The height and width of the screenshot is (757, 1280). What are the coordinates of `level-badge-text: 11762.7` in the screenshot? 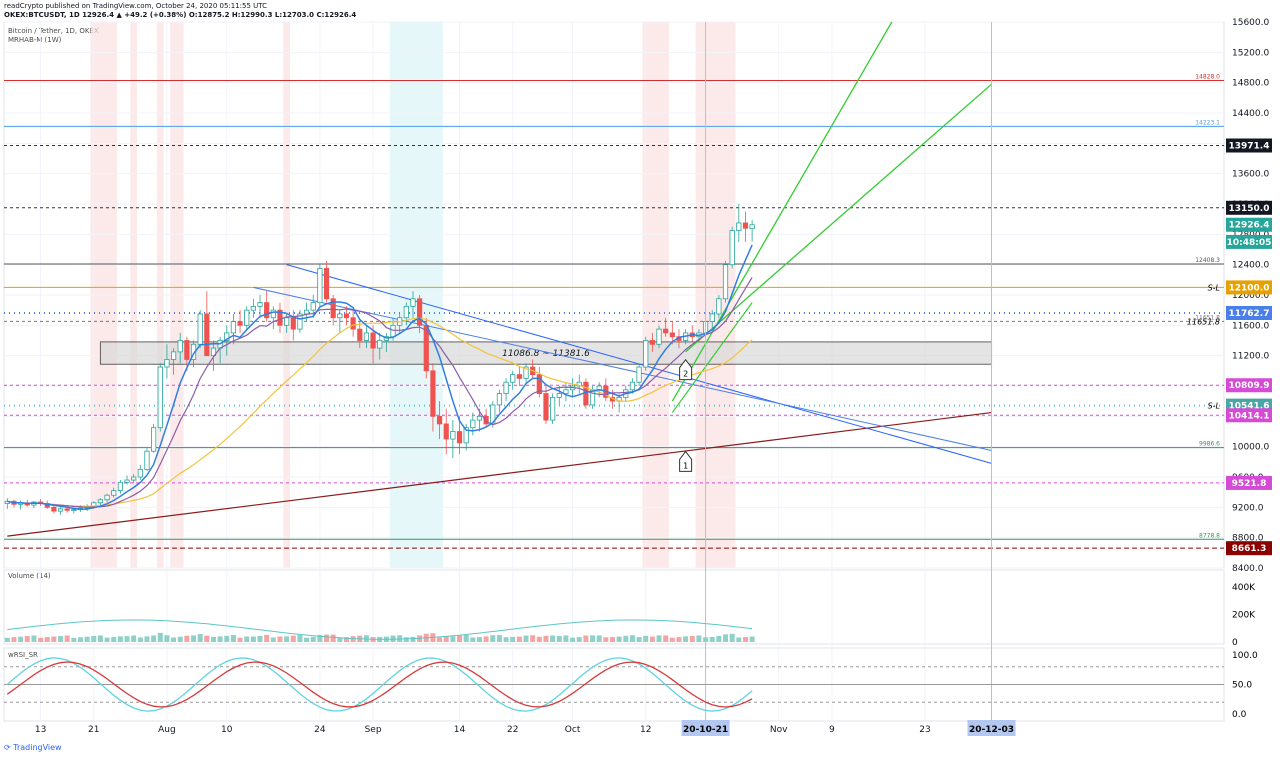 It's located at (1249, 314).